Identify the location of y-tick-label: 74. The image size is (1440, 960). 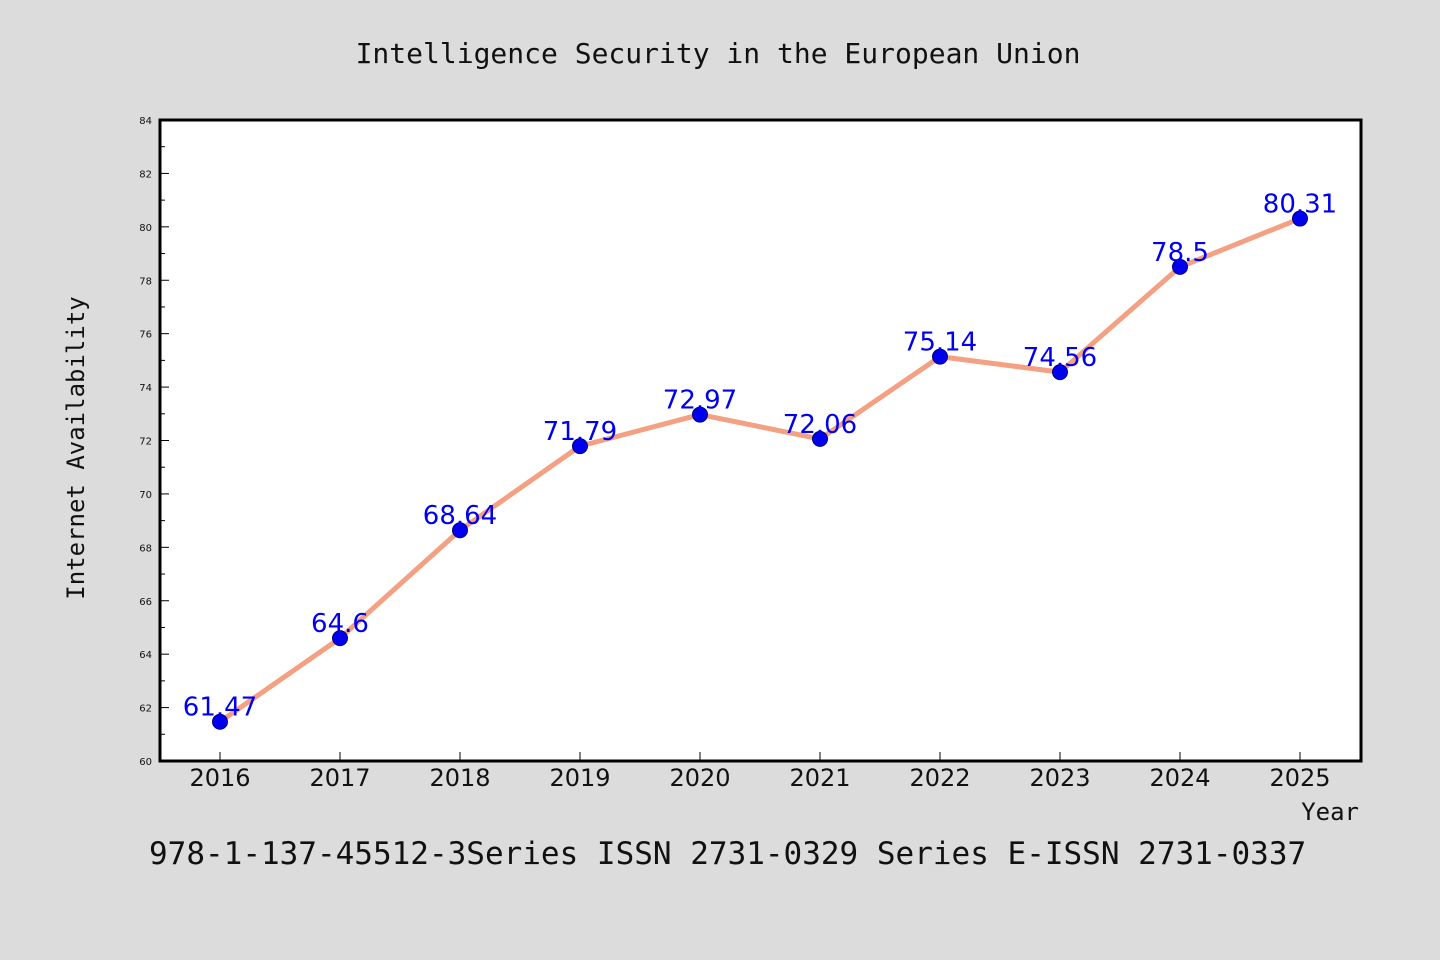
(145, 388).